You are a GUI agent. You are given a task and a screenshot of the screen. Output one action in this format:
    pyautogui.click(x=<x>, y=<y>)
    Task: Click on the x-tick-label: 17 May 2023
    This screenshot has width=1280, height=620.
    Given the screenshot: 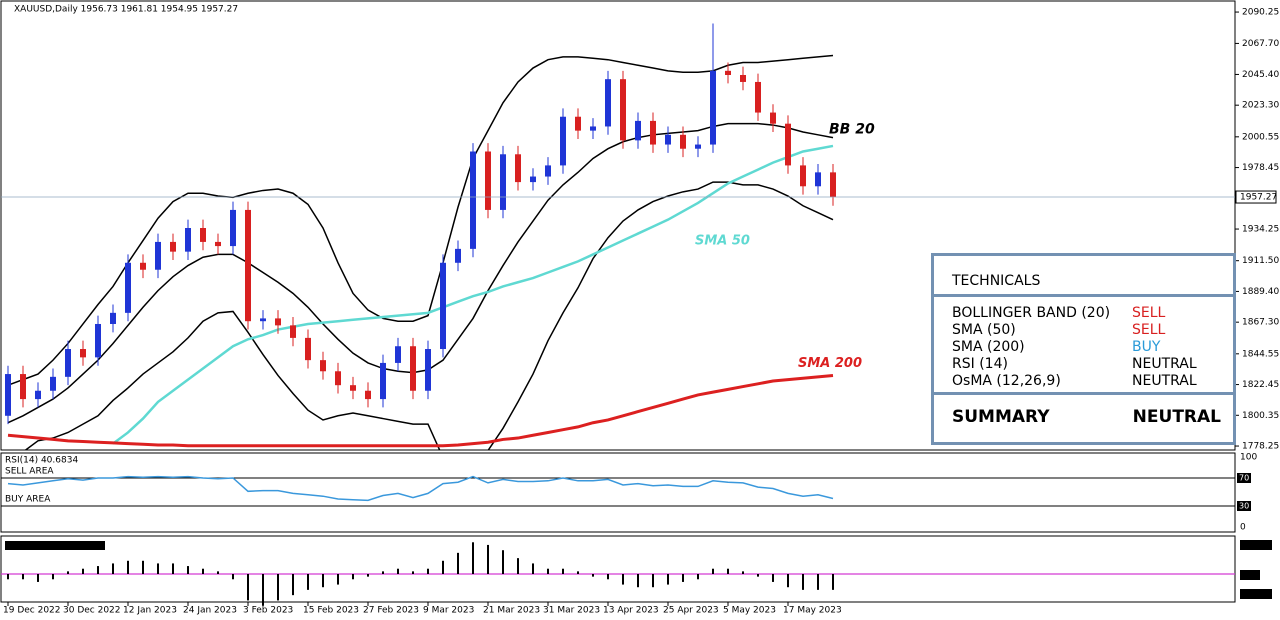 What is the action you would take?
    pyautogui.click(x=812, y=611)
    